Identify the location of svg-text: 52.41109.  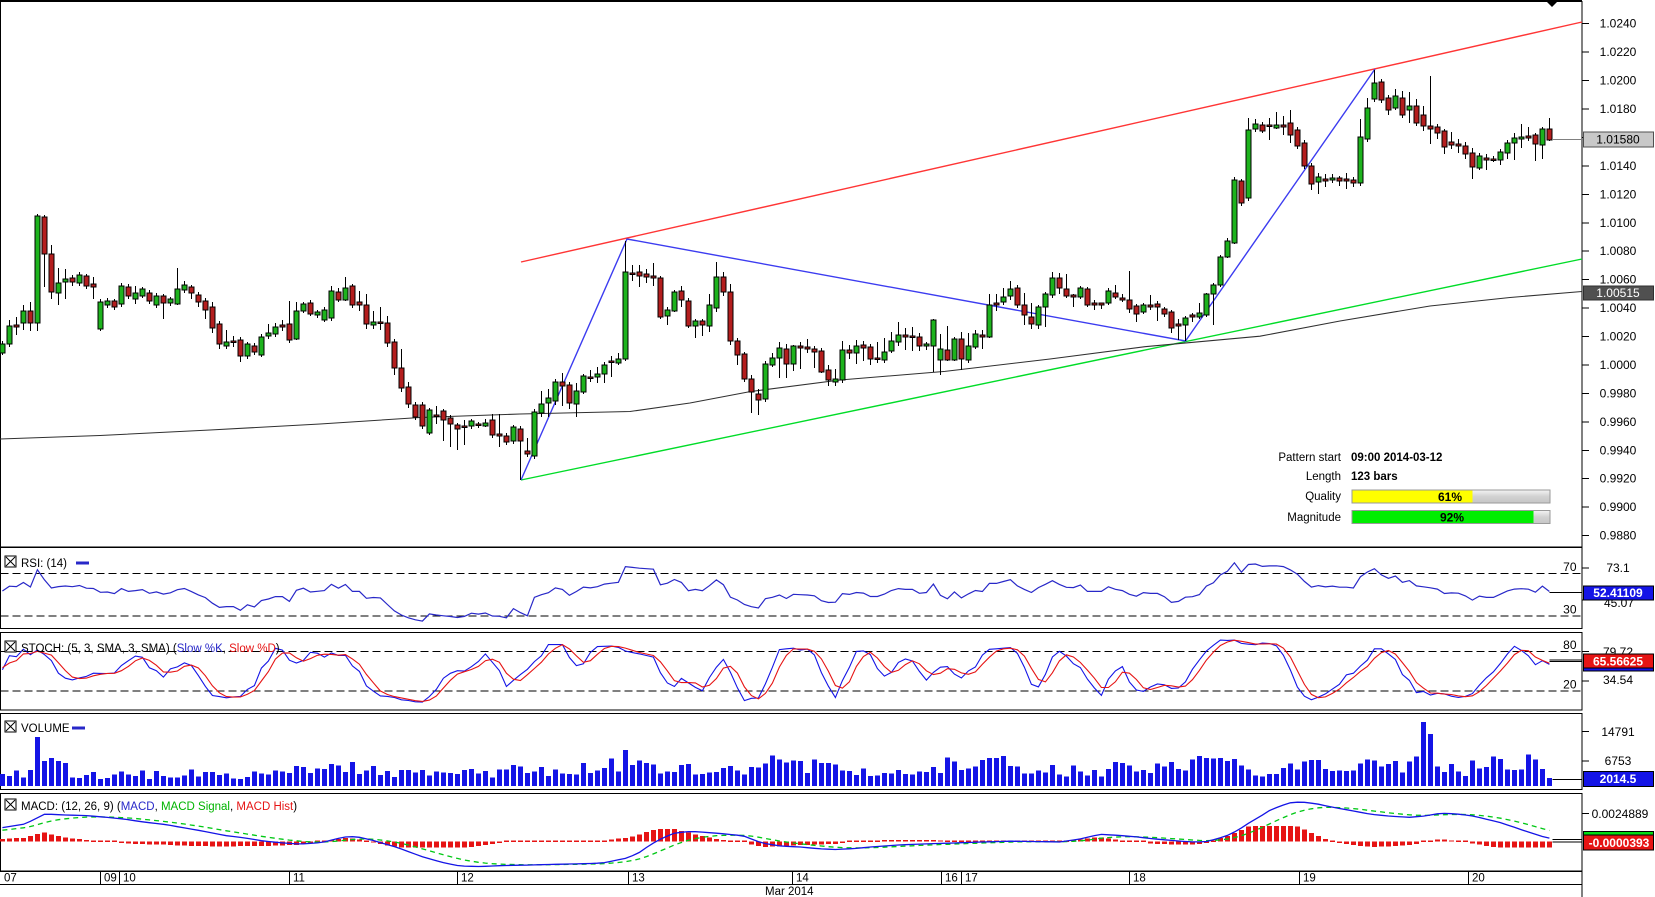
(1618, 593).